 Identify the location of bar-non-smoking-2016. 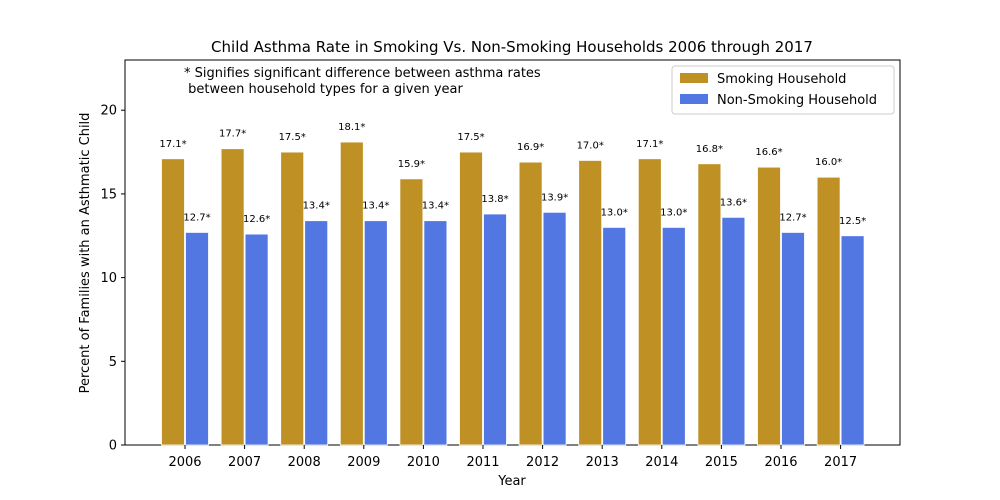
(793, 339).